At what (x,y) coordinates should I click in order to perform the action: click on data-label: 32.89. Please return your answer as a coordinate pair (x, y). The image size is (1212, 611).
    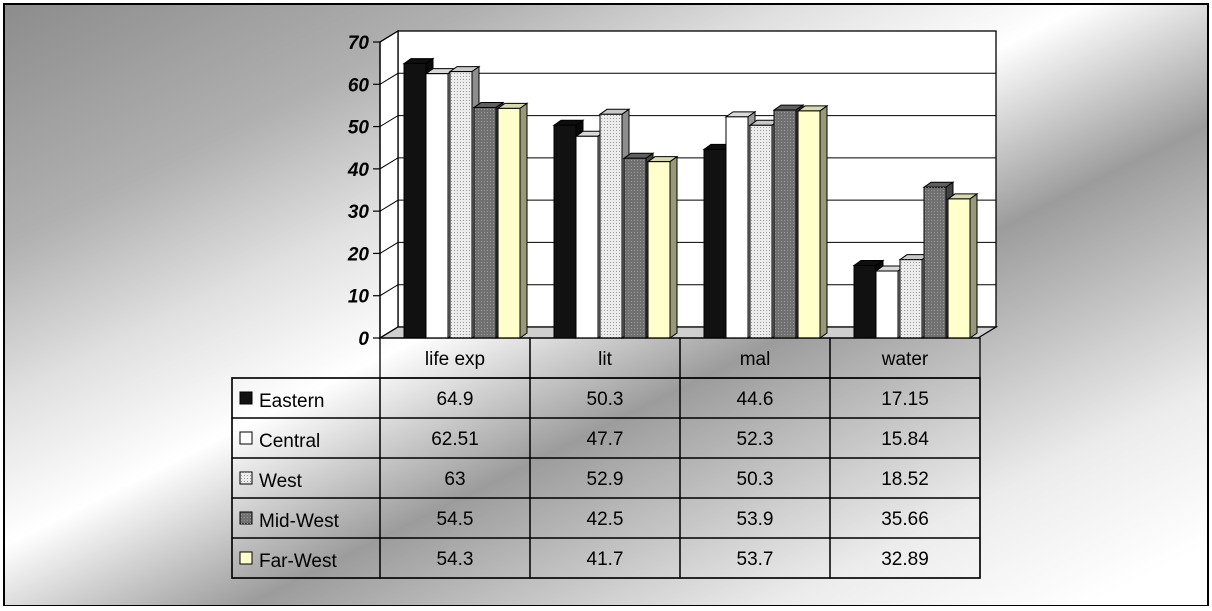
    Looking at the image, I should click on (905, 559).